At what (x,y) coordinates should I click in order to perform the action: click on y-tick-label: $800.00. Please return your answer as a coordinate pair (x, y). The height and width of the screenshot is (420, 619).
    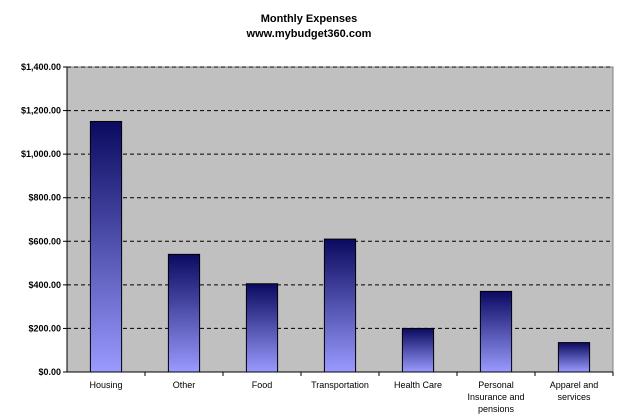
    Looking at the image, I should click on (44, 198).